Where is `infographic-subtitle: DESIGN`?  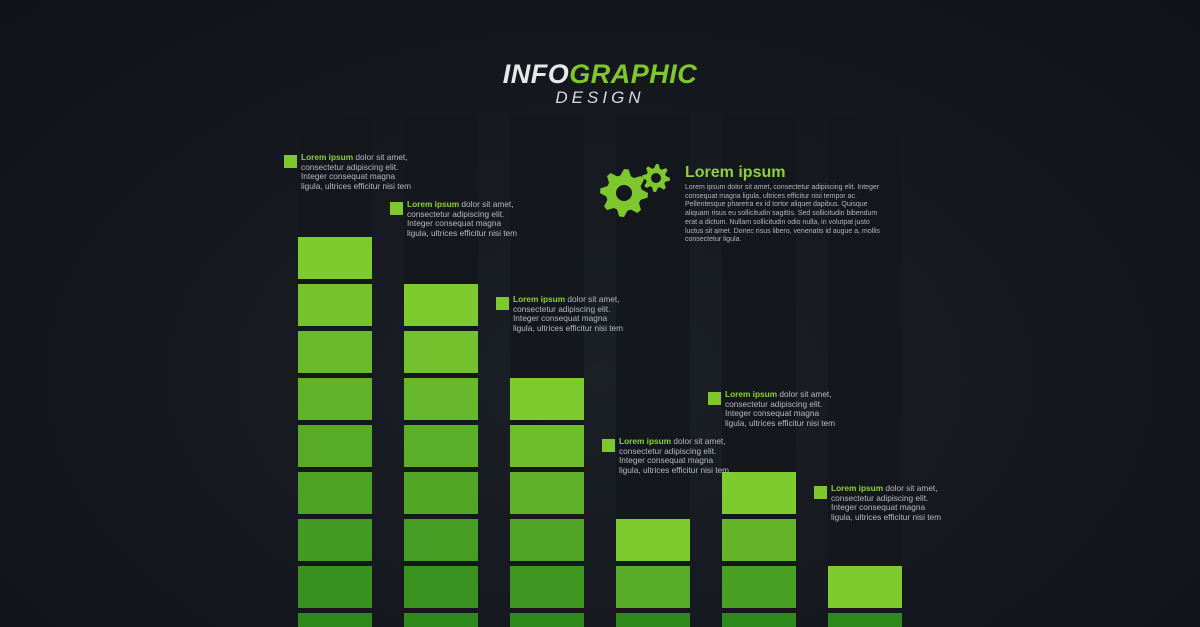 infographic-subtitle: DESIGN is located at coordinates (600, 97).